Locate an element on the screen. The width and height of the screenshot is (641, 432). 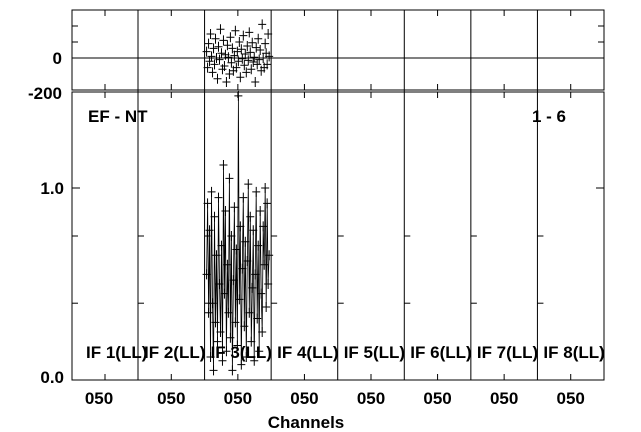
phase-series is located at coordinates (238, 53).